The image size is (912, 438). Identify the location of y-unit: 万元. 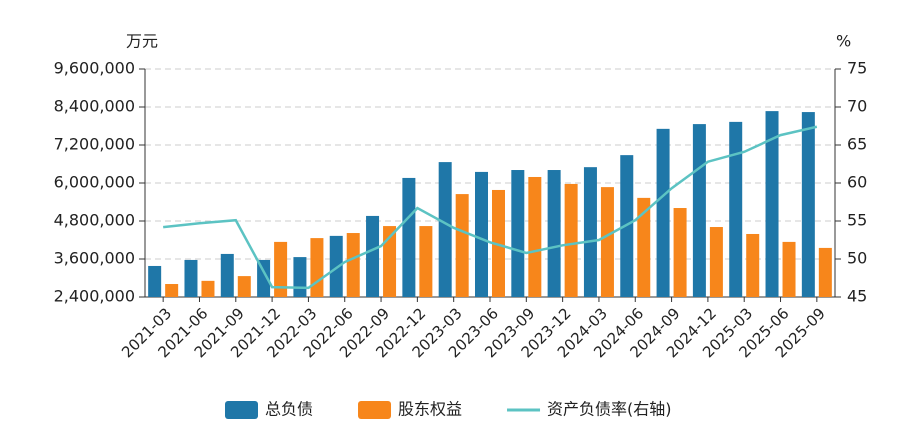
(142, 41).